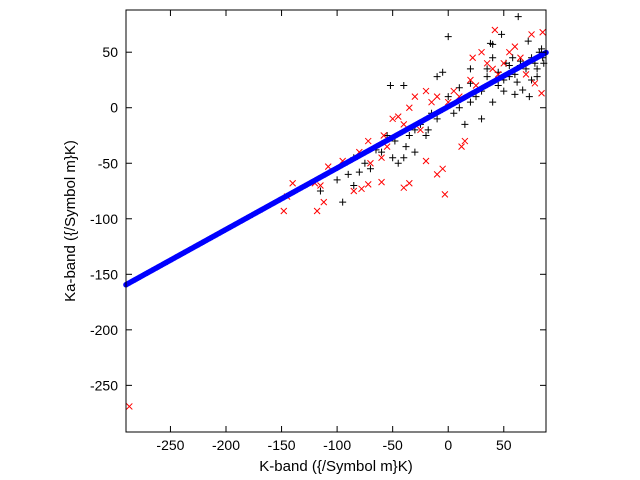 Image resolution: width=640 pixels, height=480 pixels. Describe the element at coordinates (170, 445) in the screenshot. I see `x-tick-label: -250` at that location.